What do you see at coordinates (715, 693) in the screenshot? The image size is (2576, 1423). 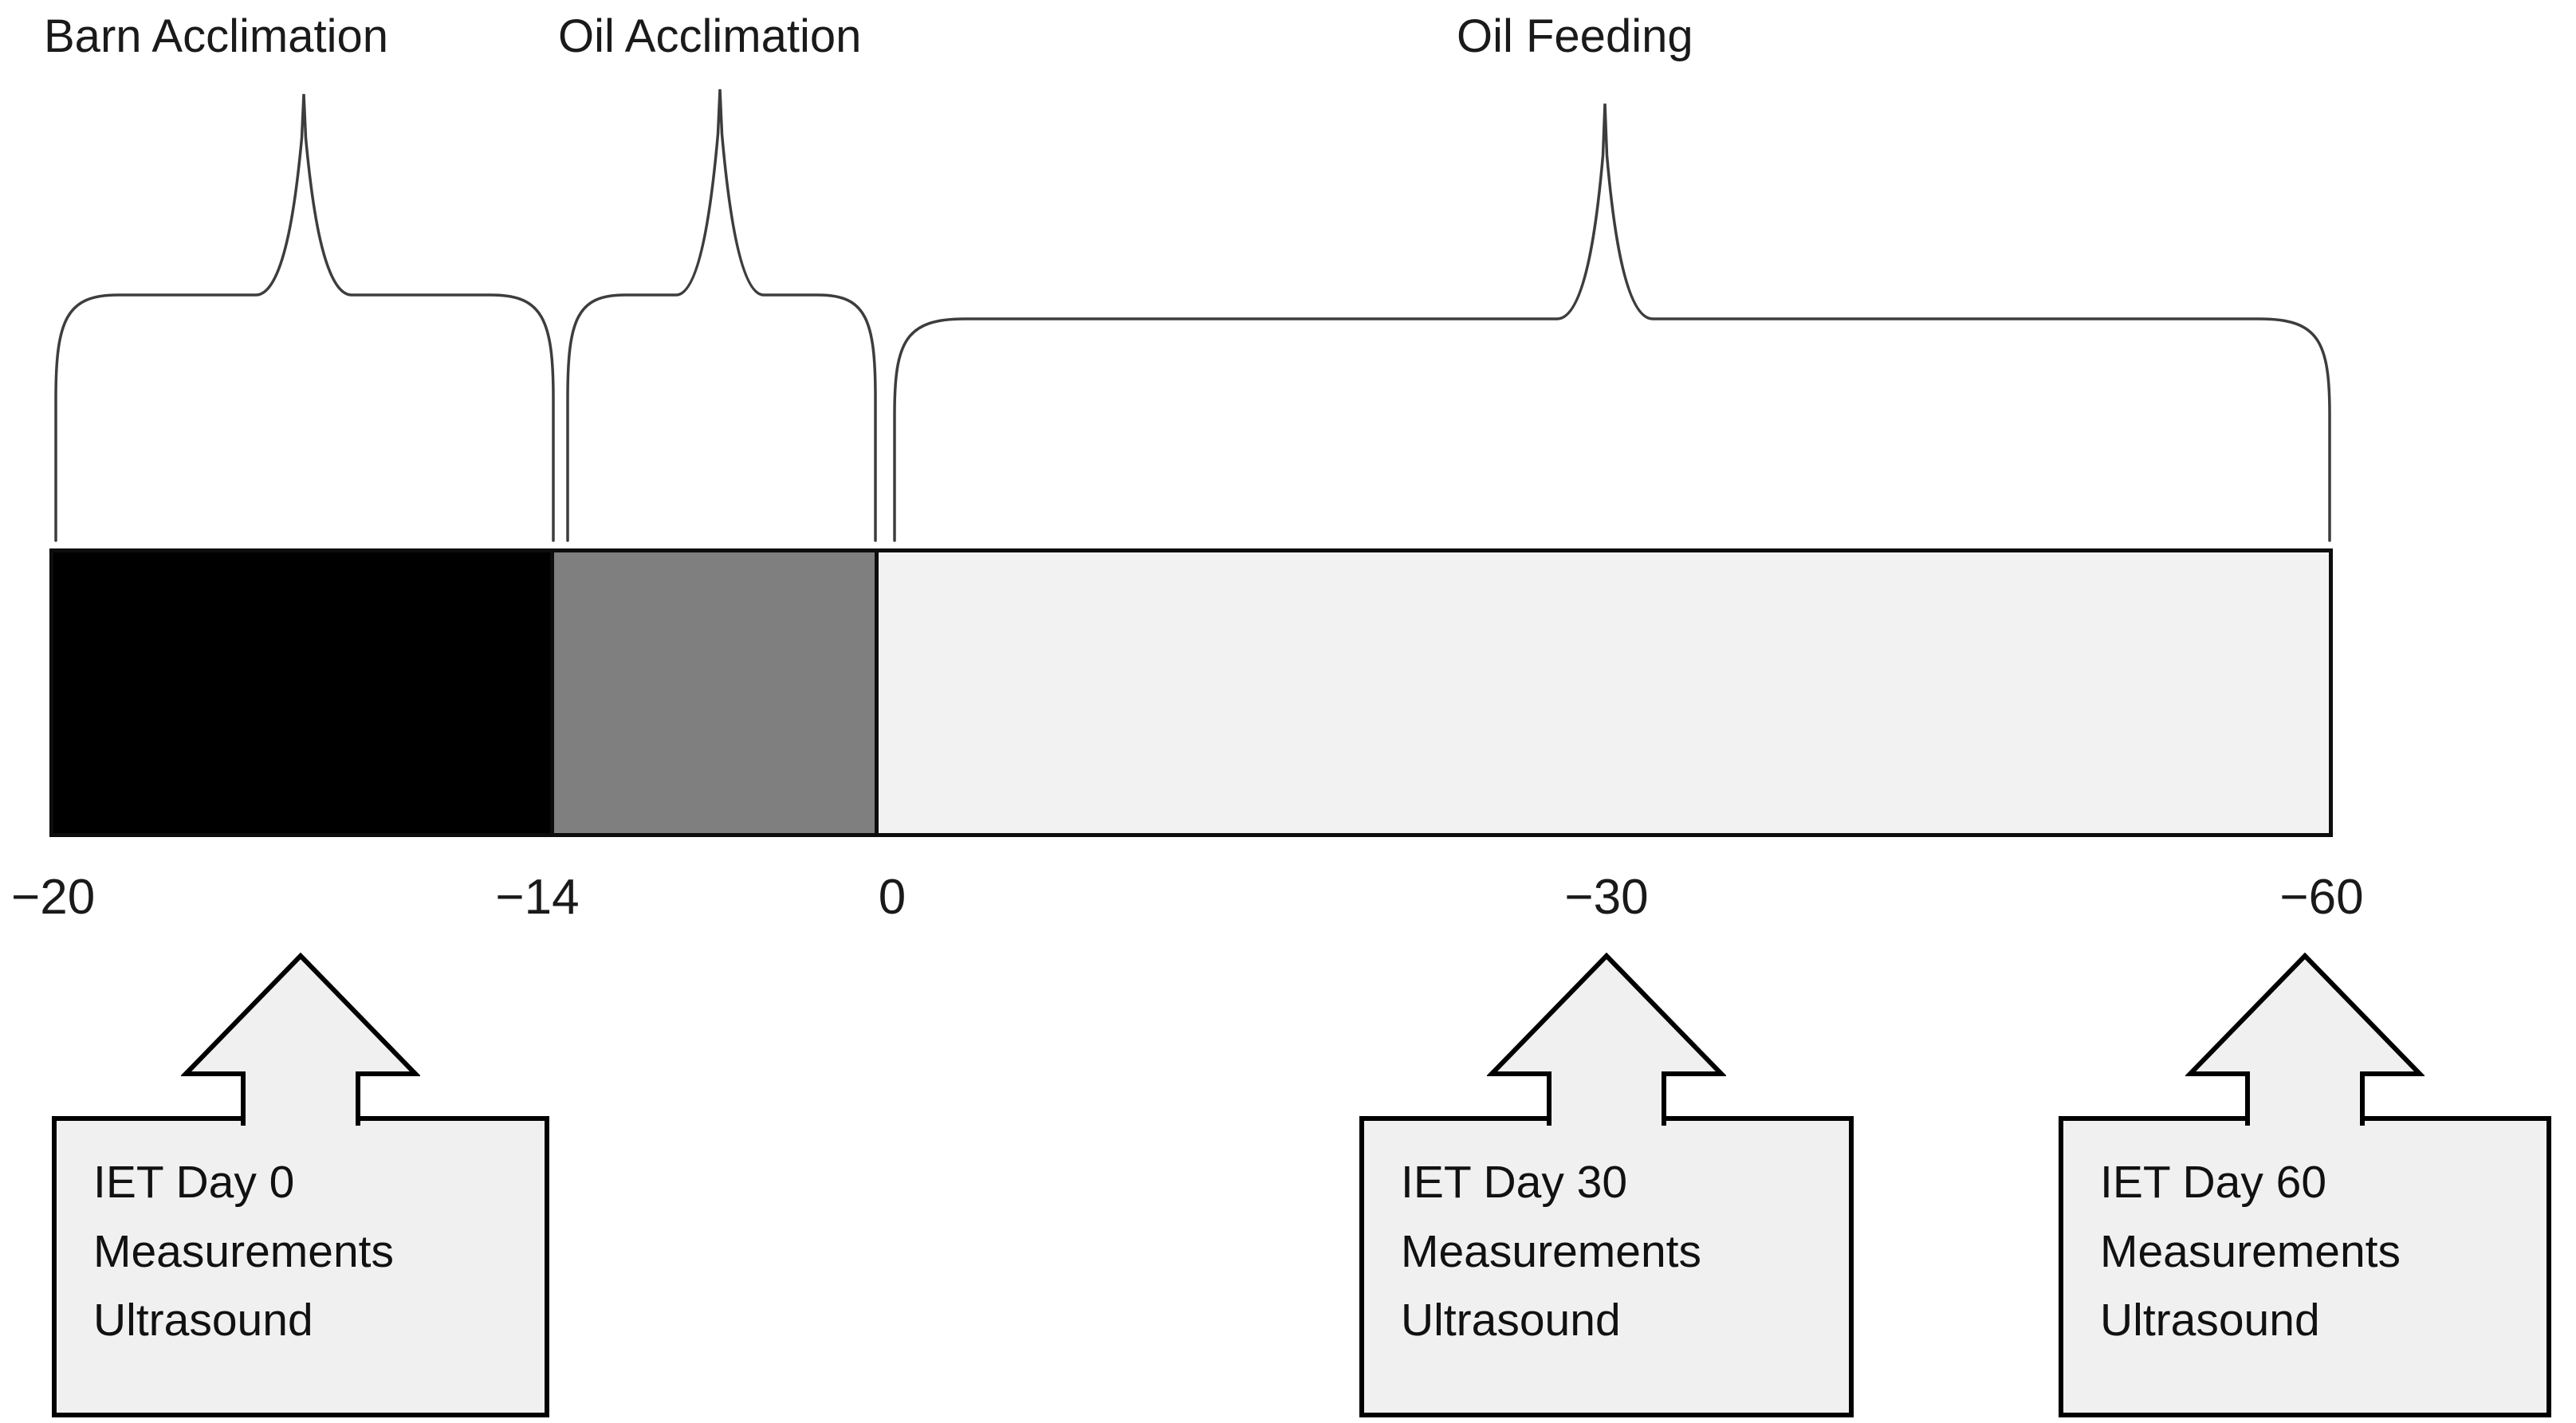 I see `segment-oil-acclimation` at bounding box center [715, 693].